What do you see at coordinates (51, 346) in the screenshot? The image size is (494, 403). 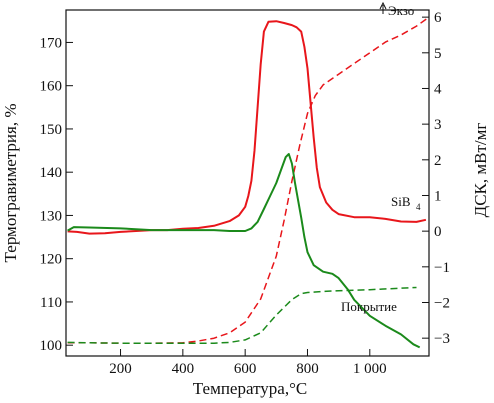 I see `y-left-tick-label: 100` at bounding box center [51, 346].